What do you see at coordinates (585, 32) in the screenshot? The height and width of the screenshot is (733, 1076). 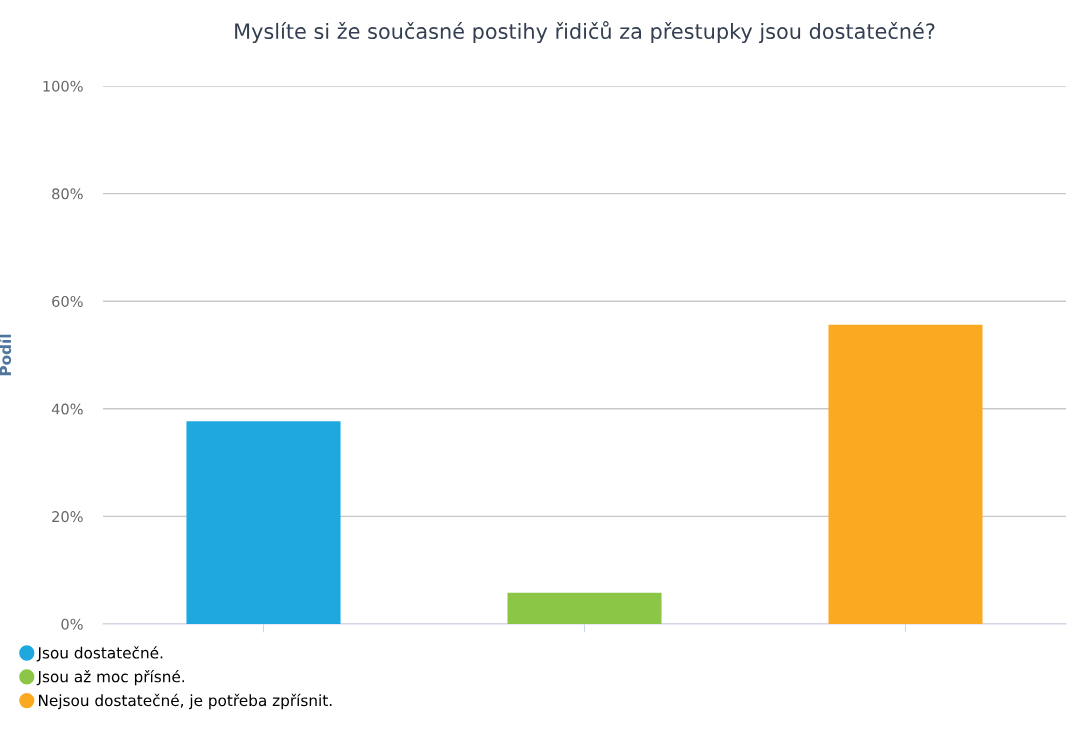 I see `chart-title: Myslíte si že současné postihy řidičů za přestupky jsou dostatečné?` at bounding box center [585, 32].